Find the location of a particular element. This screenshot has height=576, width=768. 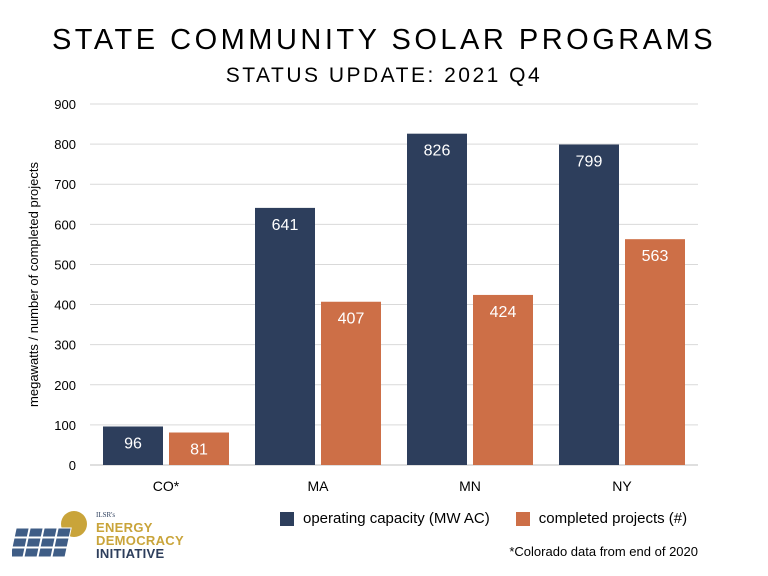

data-label: 424 is located at coordinates (503, 312).